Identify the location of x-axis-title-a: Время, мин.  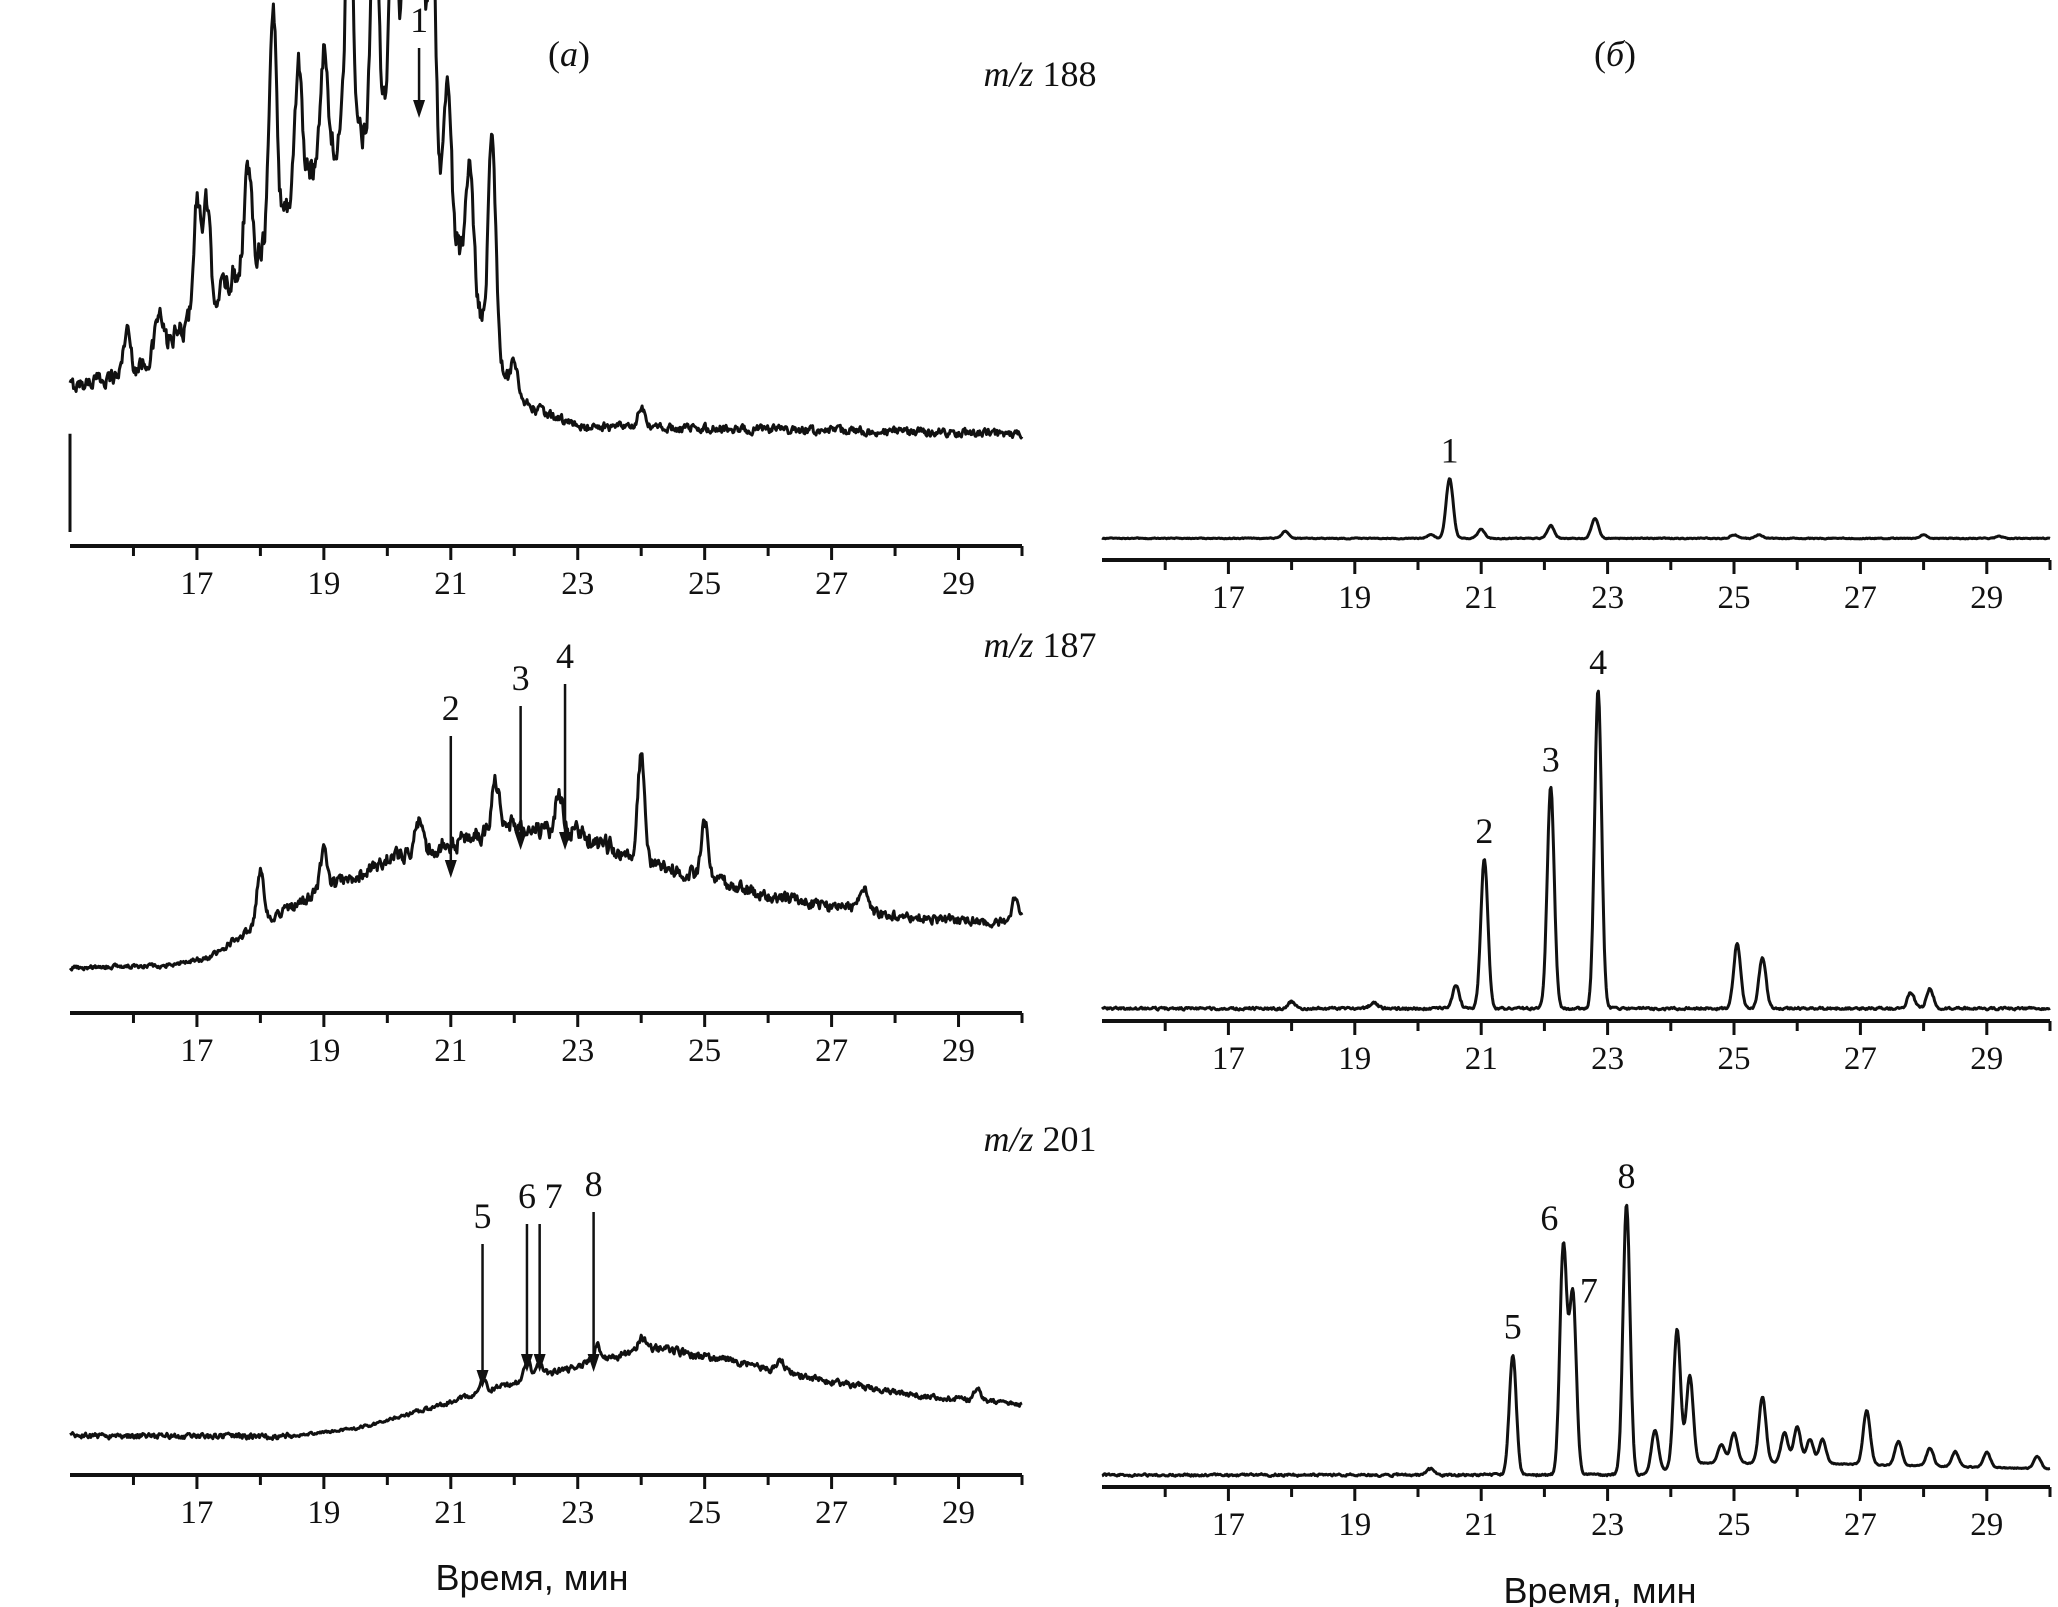
(531, 1577).